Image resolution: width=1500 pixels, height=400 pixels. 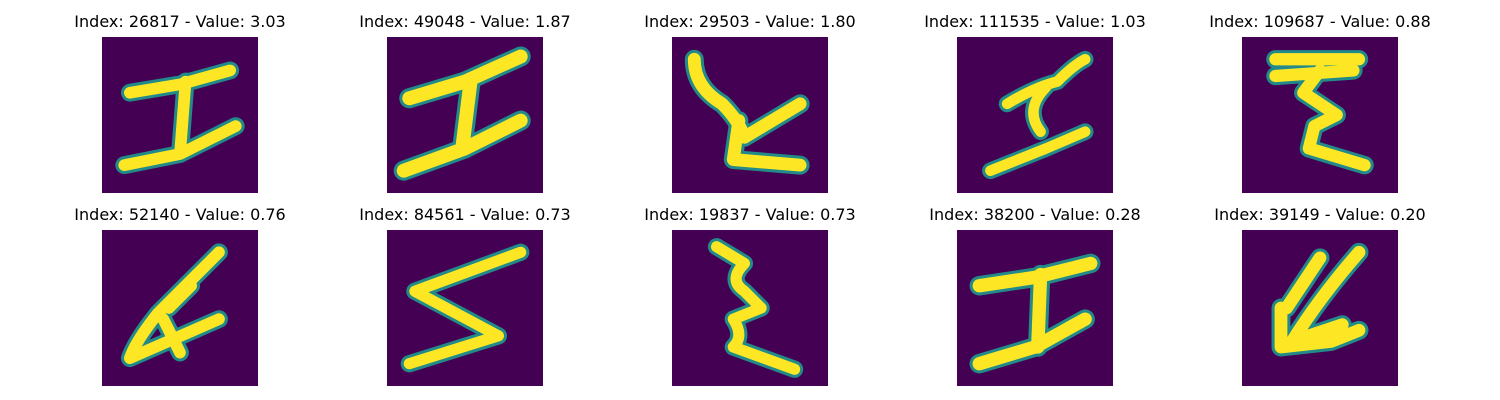 I want to click on sample-panel-10: Index: 39149 - Value: 0.20, so click(x=1320, y=300).